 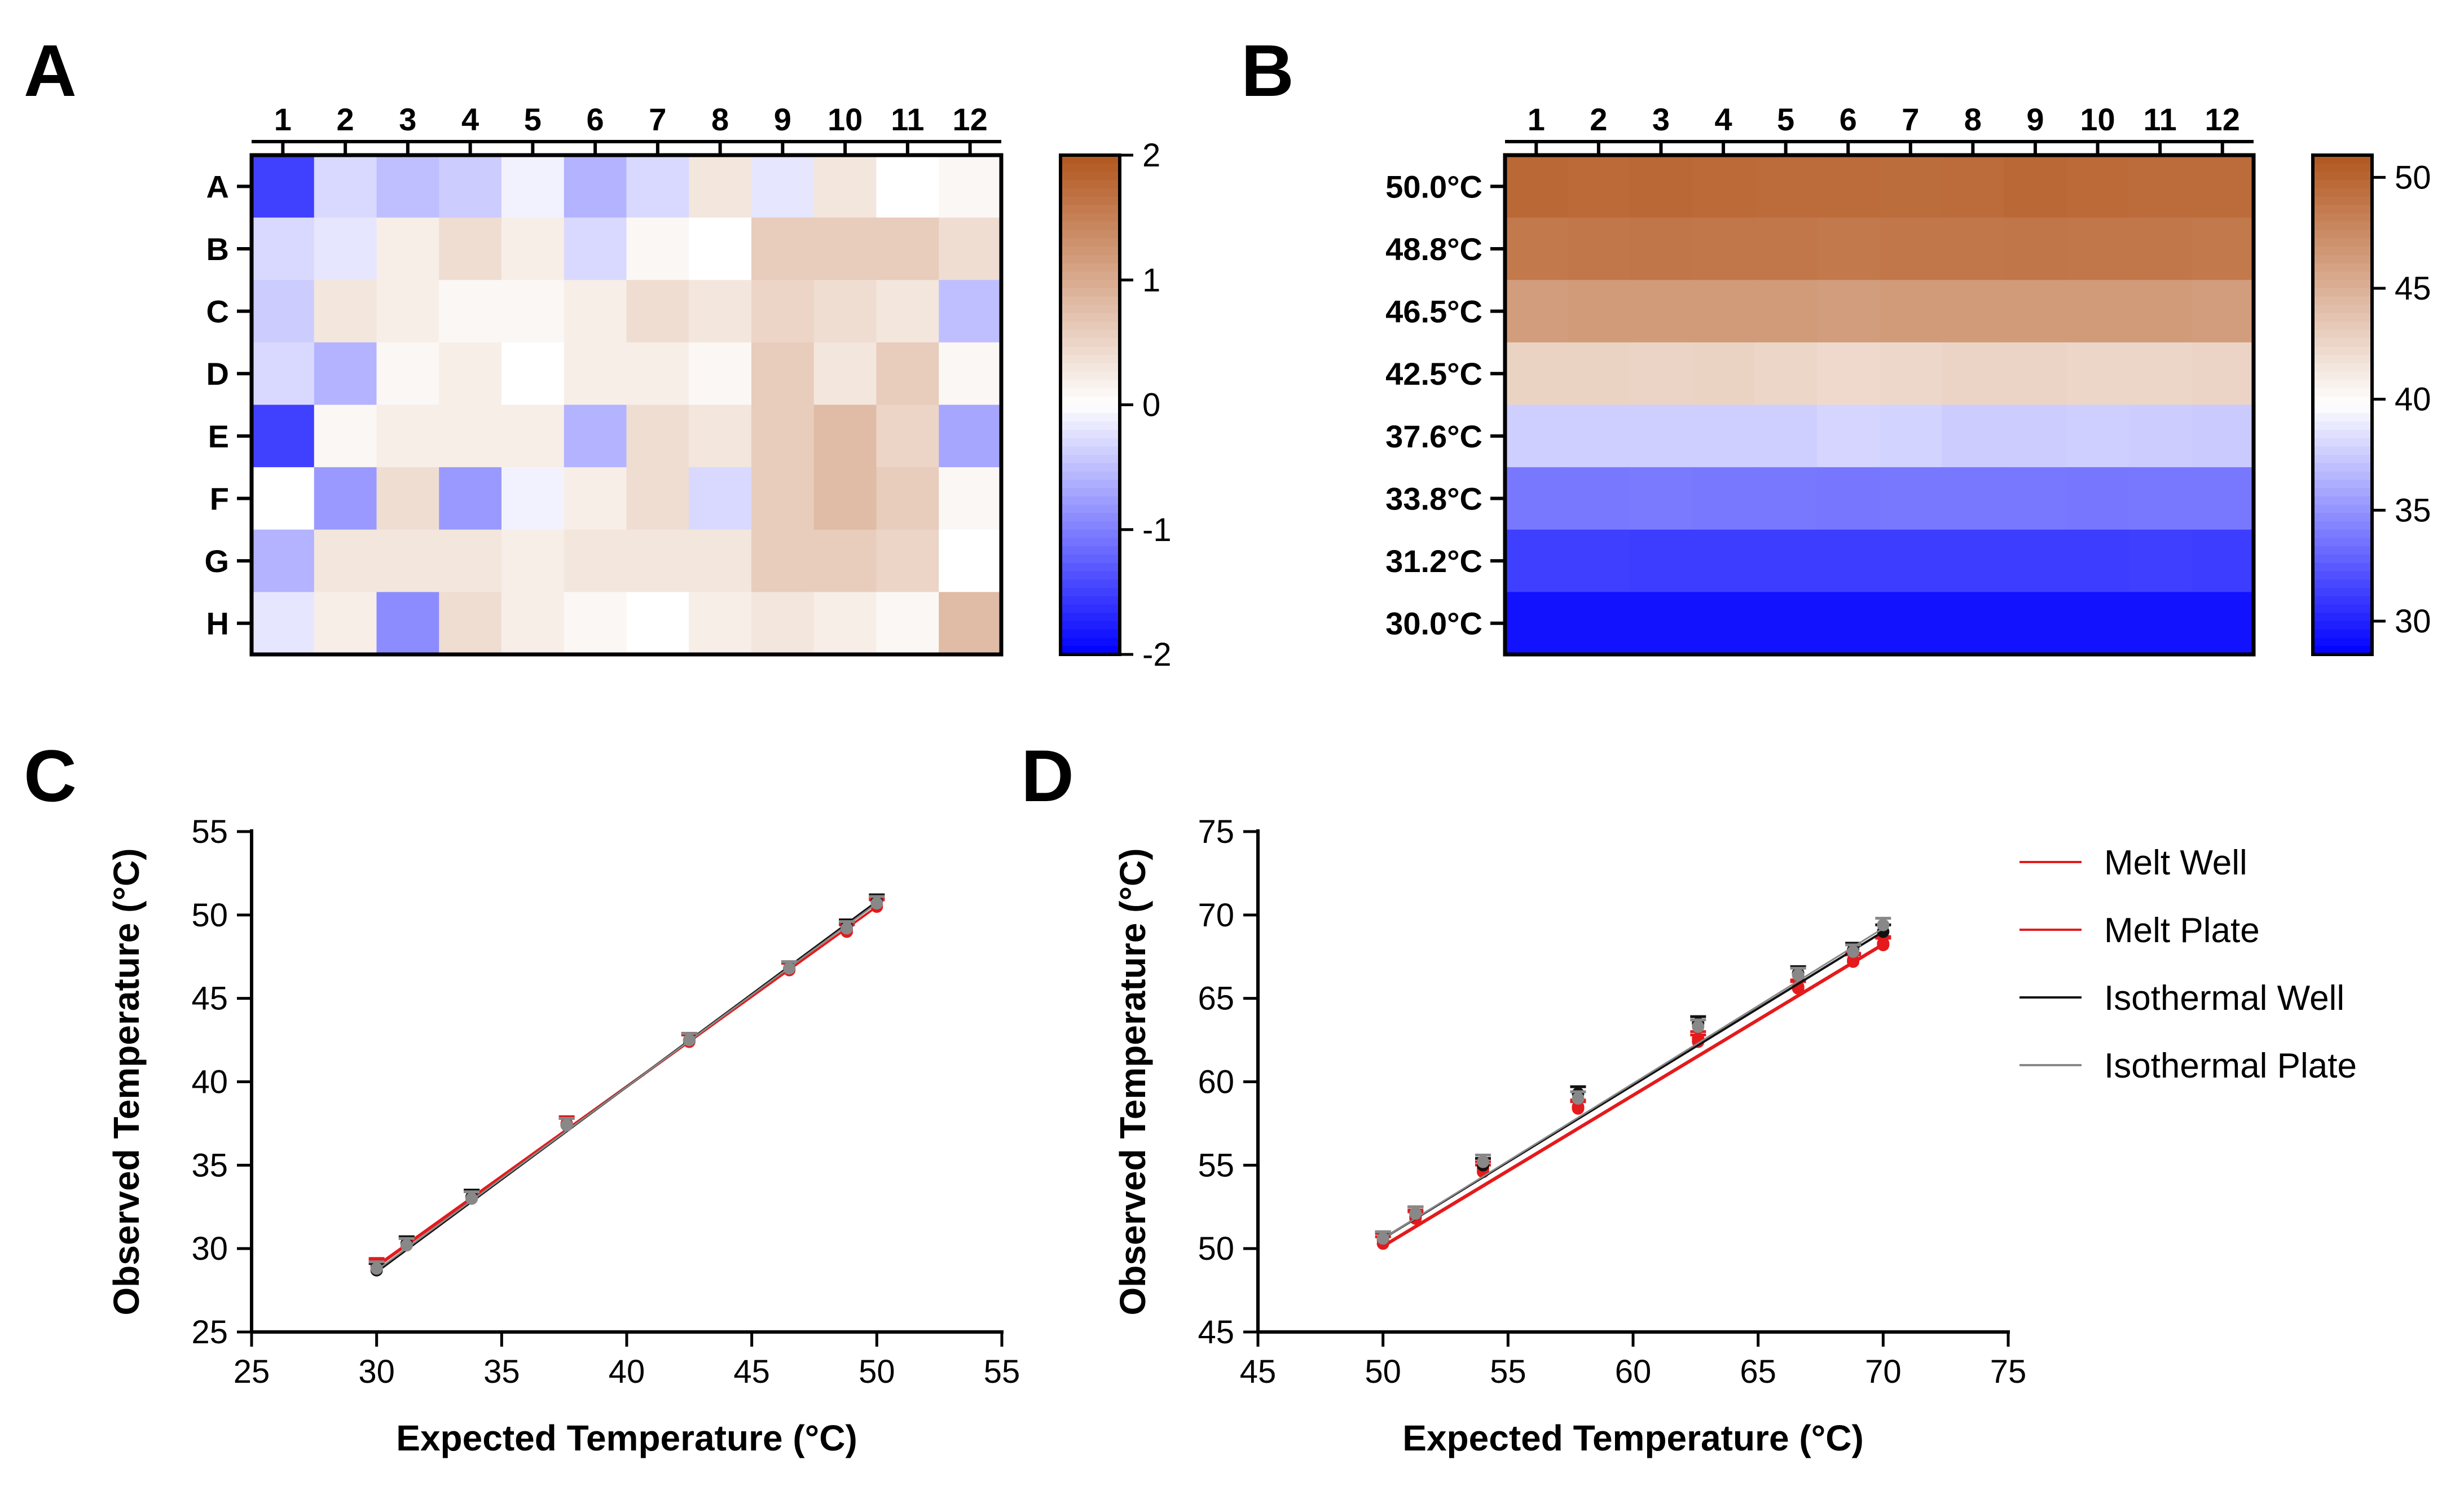 What do you see at coordinates (209, 915) in the screenshot?
I see `y-tick-label: 50` at bounding box center [209, 915].